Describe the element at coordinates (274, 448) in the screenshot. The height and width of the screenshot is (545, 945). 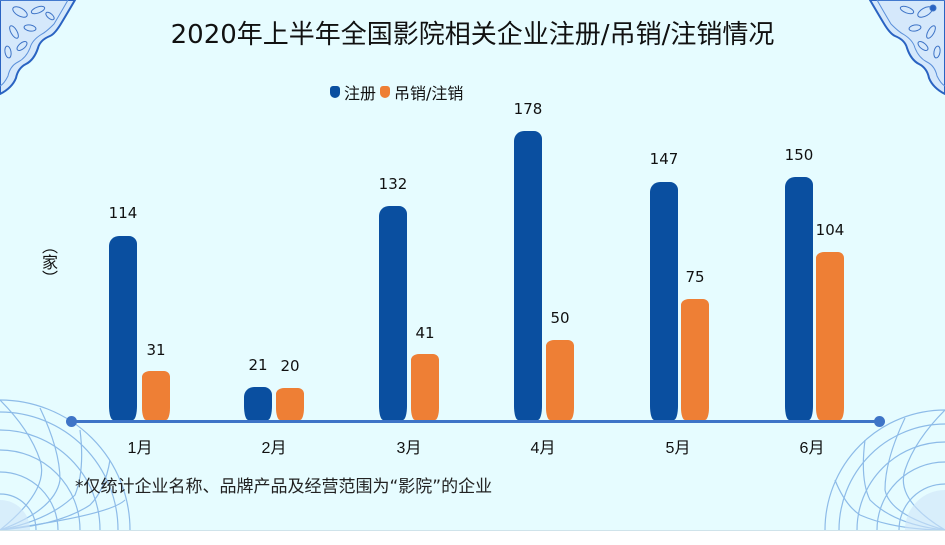
I see `x-tick-feb: 2月` at that location.